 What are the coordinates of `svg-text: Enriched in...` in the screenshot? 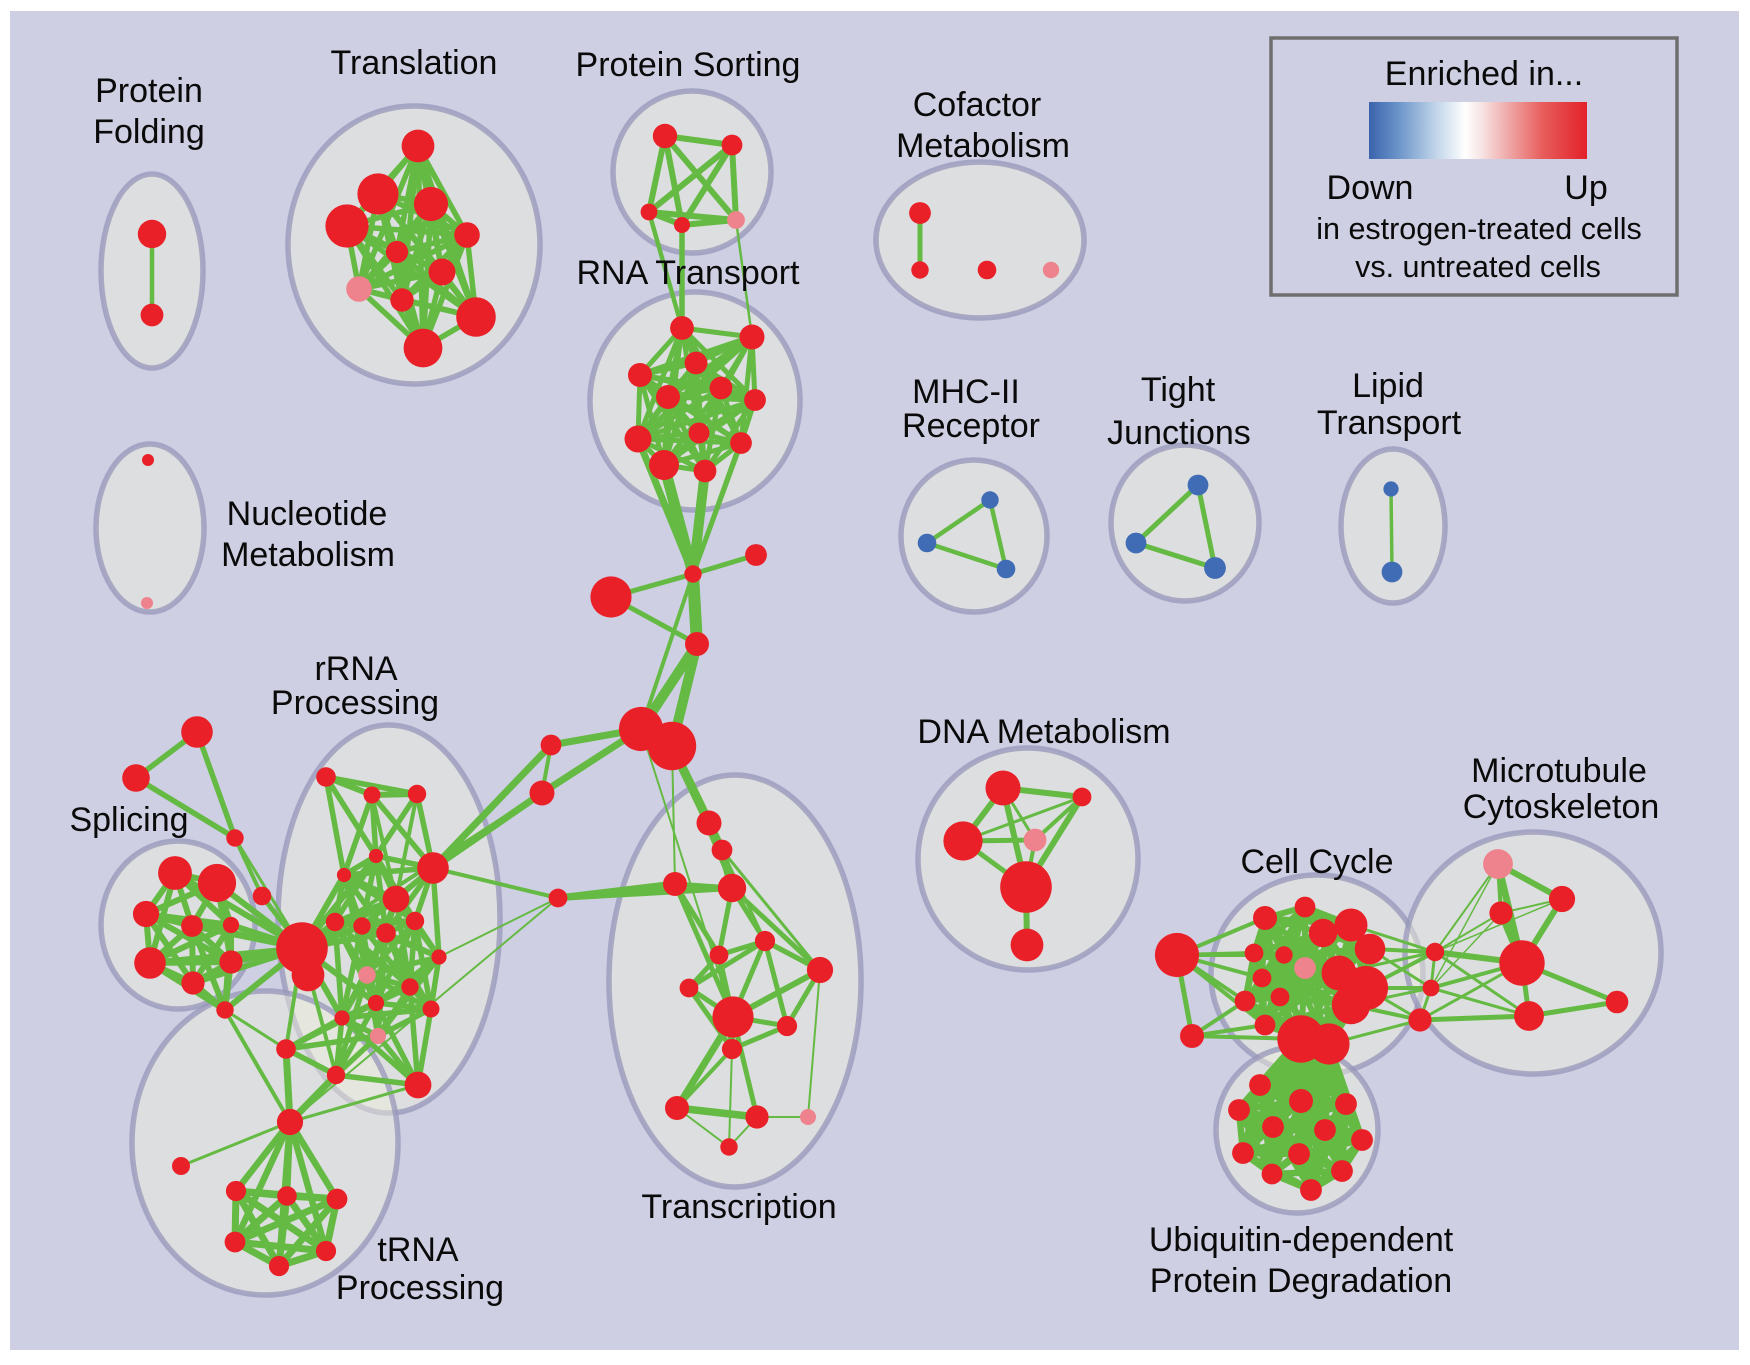 It's located at (1484, 74).